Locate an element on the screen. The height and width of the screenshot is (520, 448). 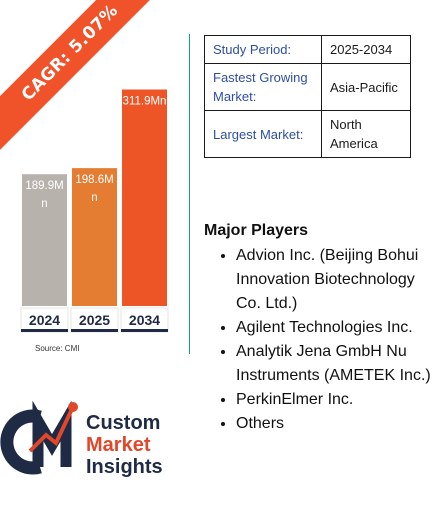
bar-value-label: 198.6M is located at coordinates (94, 180).